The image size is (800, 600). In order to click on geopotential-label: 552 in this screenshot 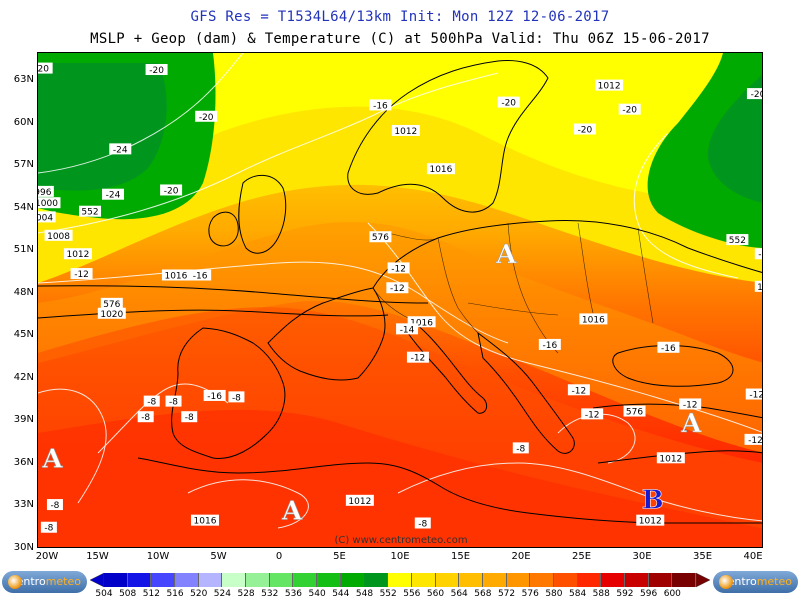, I will do `click(737, 240)`.